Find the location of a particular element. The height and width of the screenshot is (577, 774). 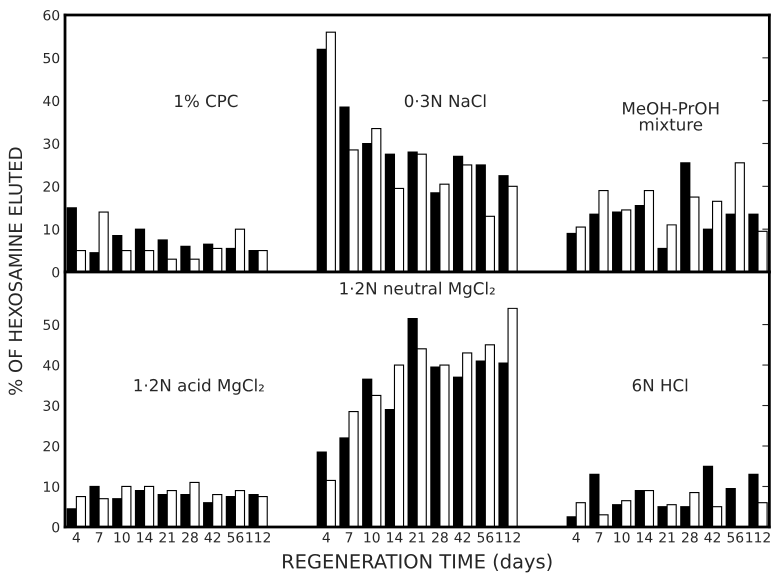

y-tick-label: 60 is located at coordinates (51, 15).